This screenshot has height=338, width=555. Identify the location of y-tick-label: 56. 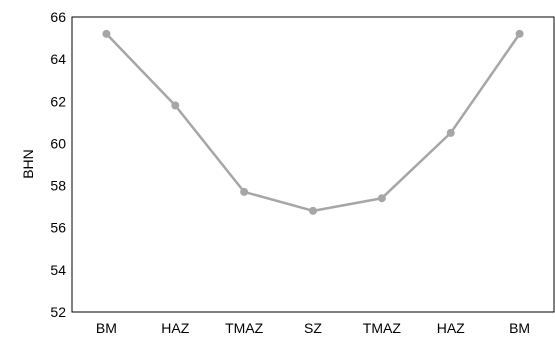
(58, 228).